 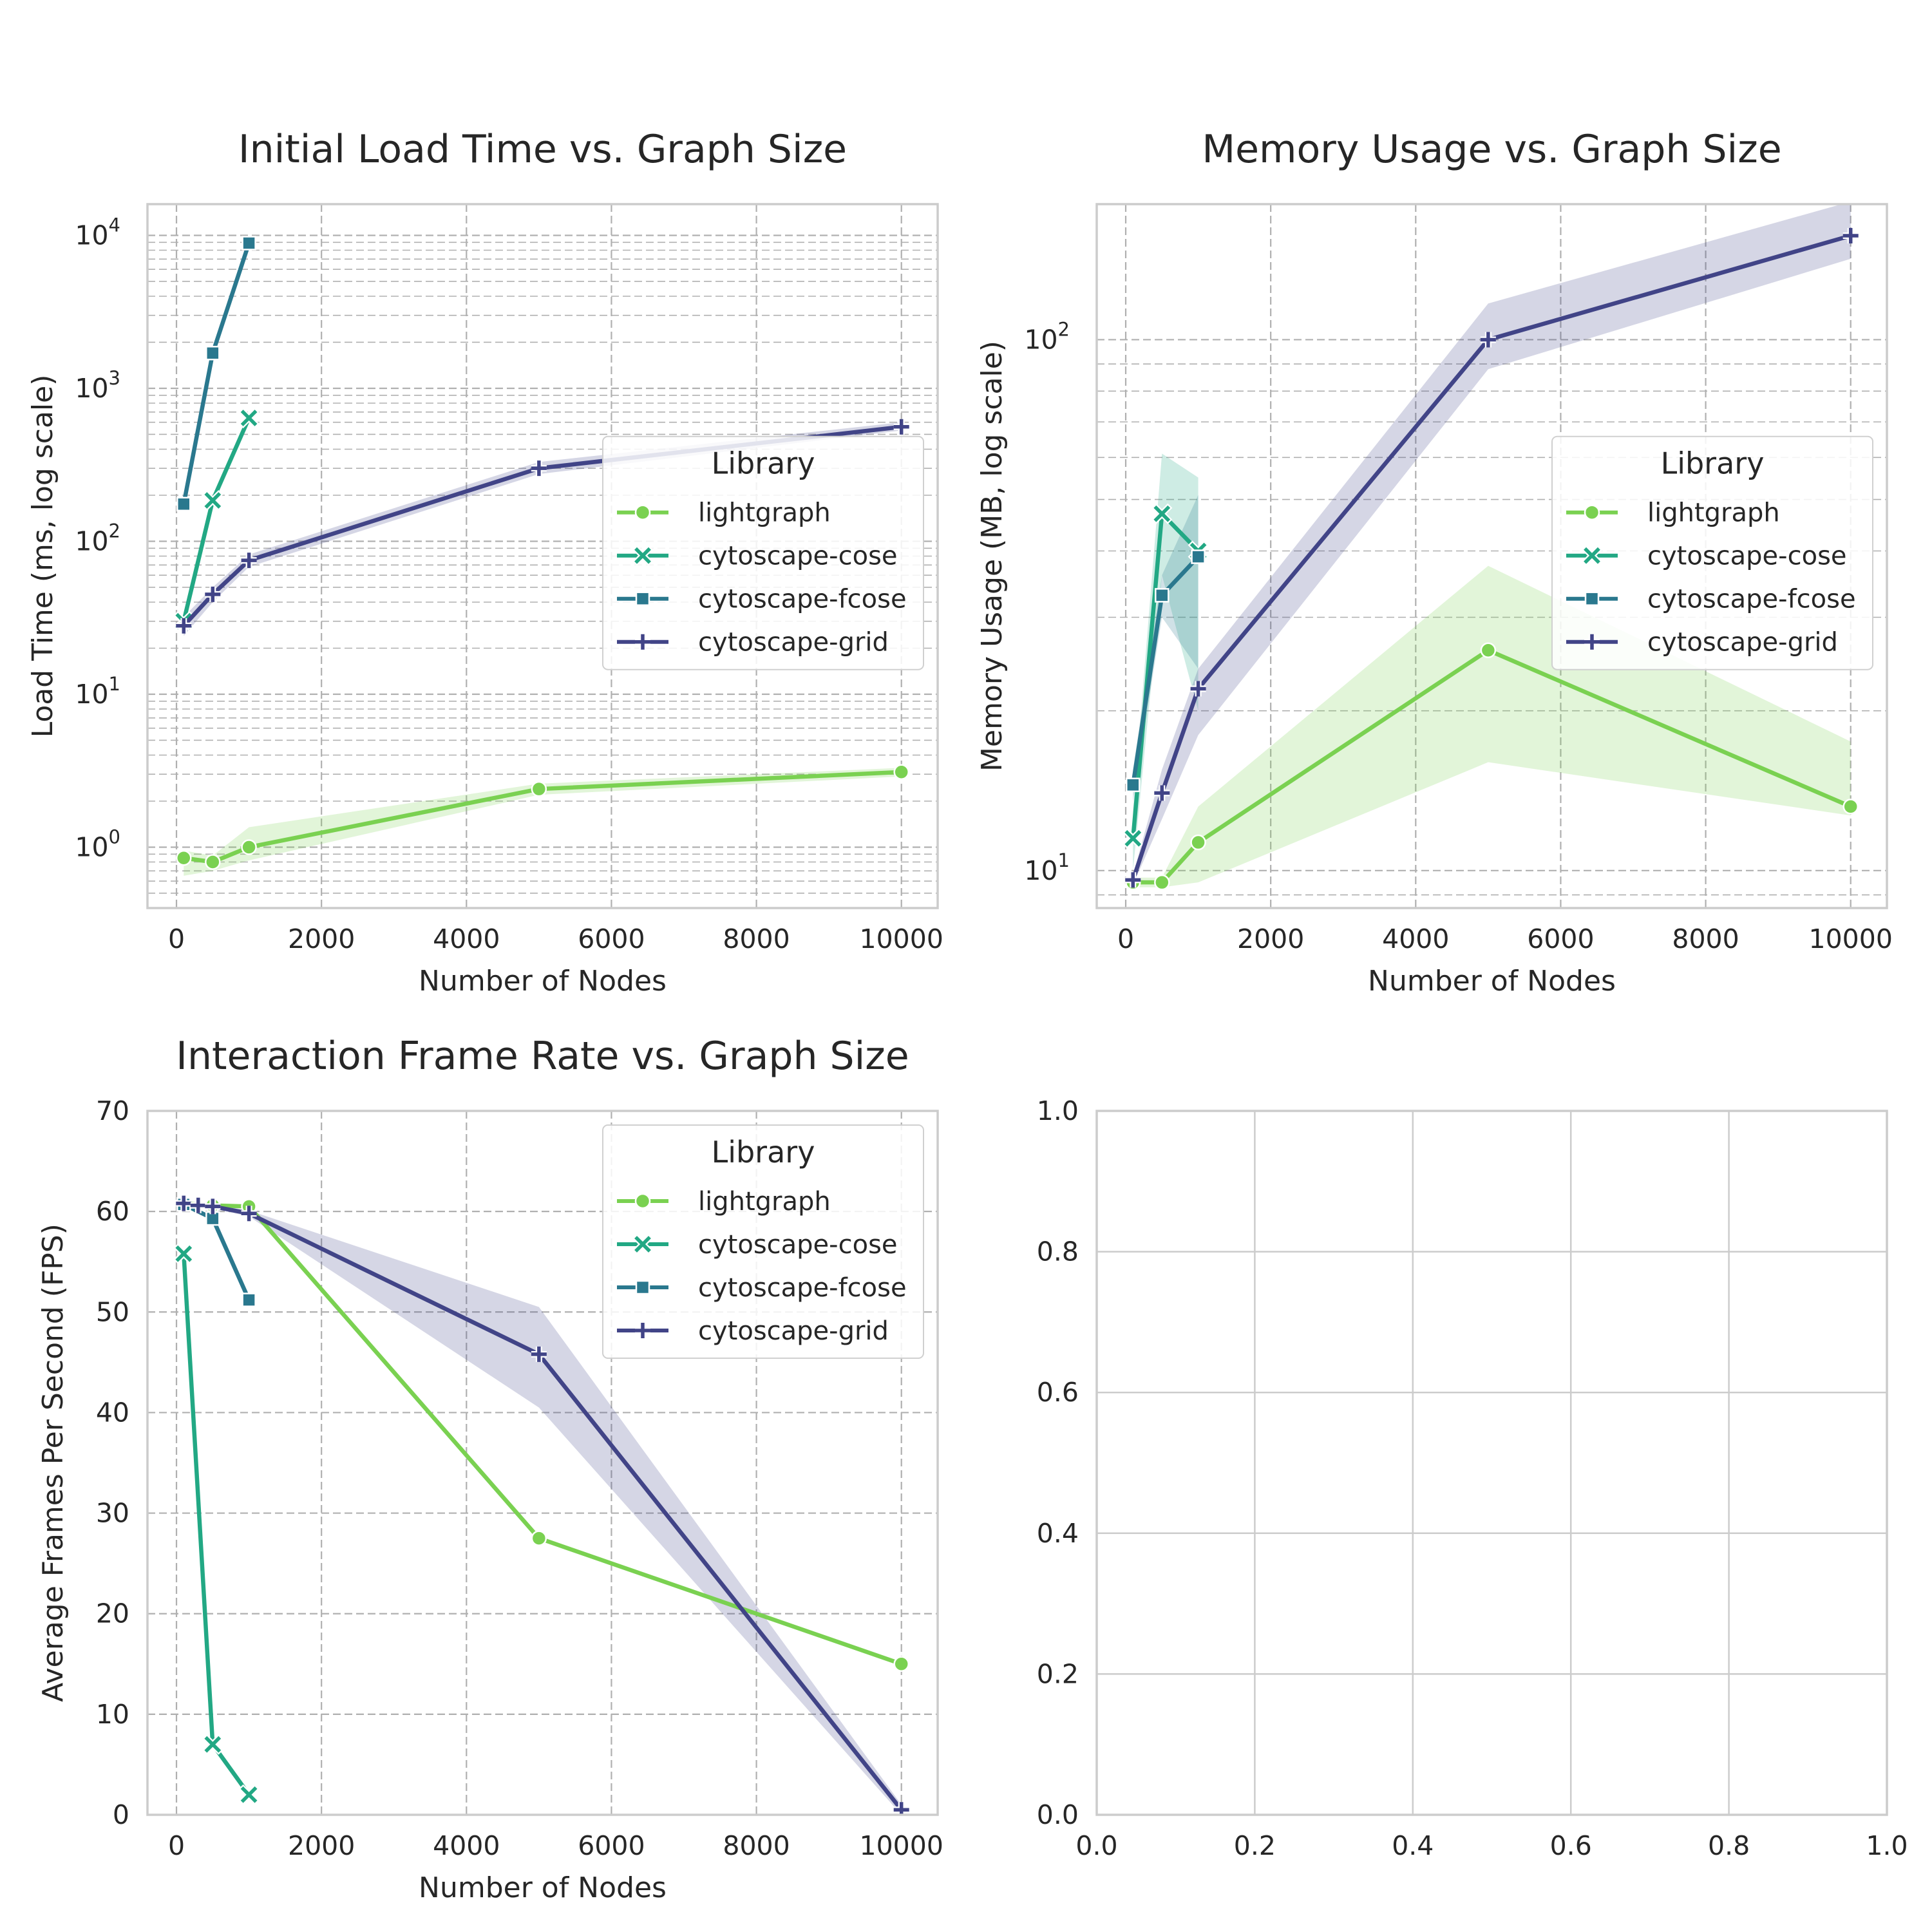 I want to click on x-tick-label: 4000, so click(x=466, y=1845).